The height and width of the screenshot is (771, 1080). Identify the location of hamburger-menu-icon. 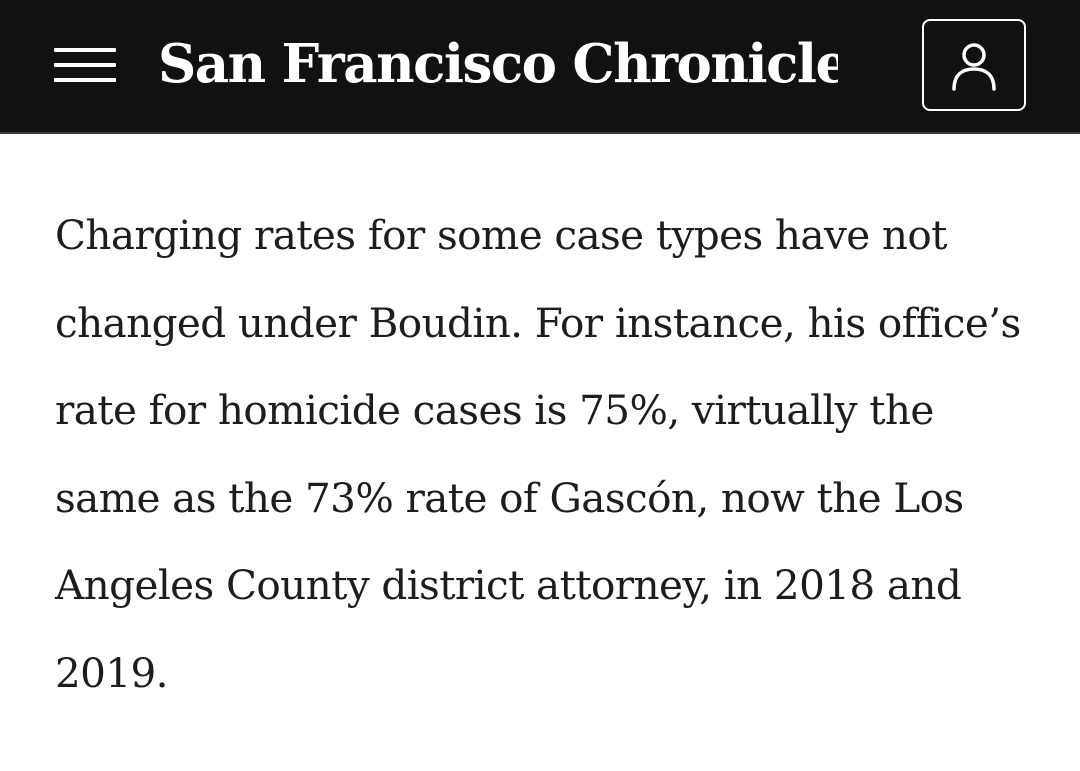
(85, 50).